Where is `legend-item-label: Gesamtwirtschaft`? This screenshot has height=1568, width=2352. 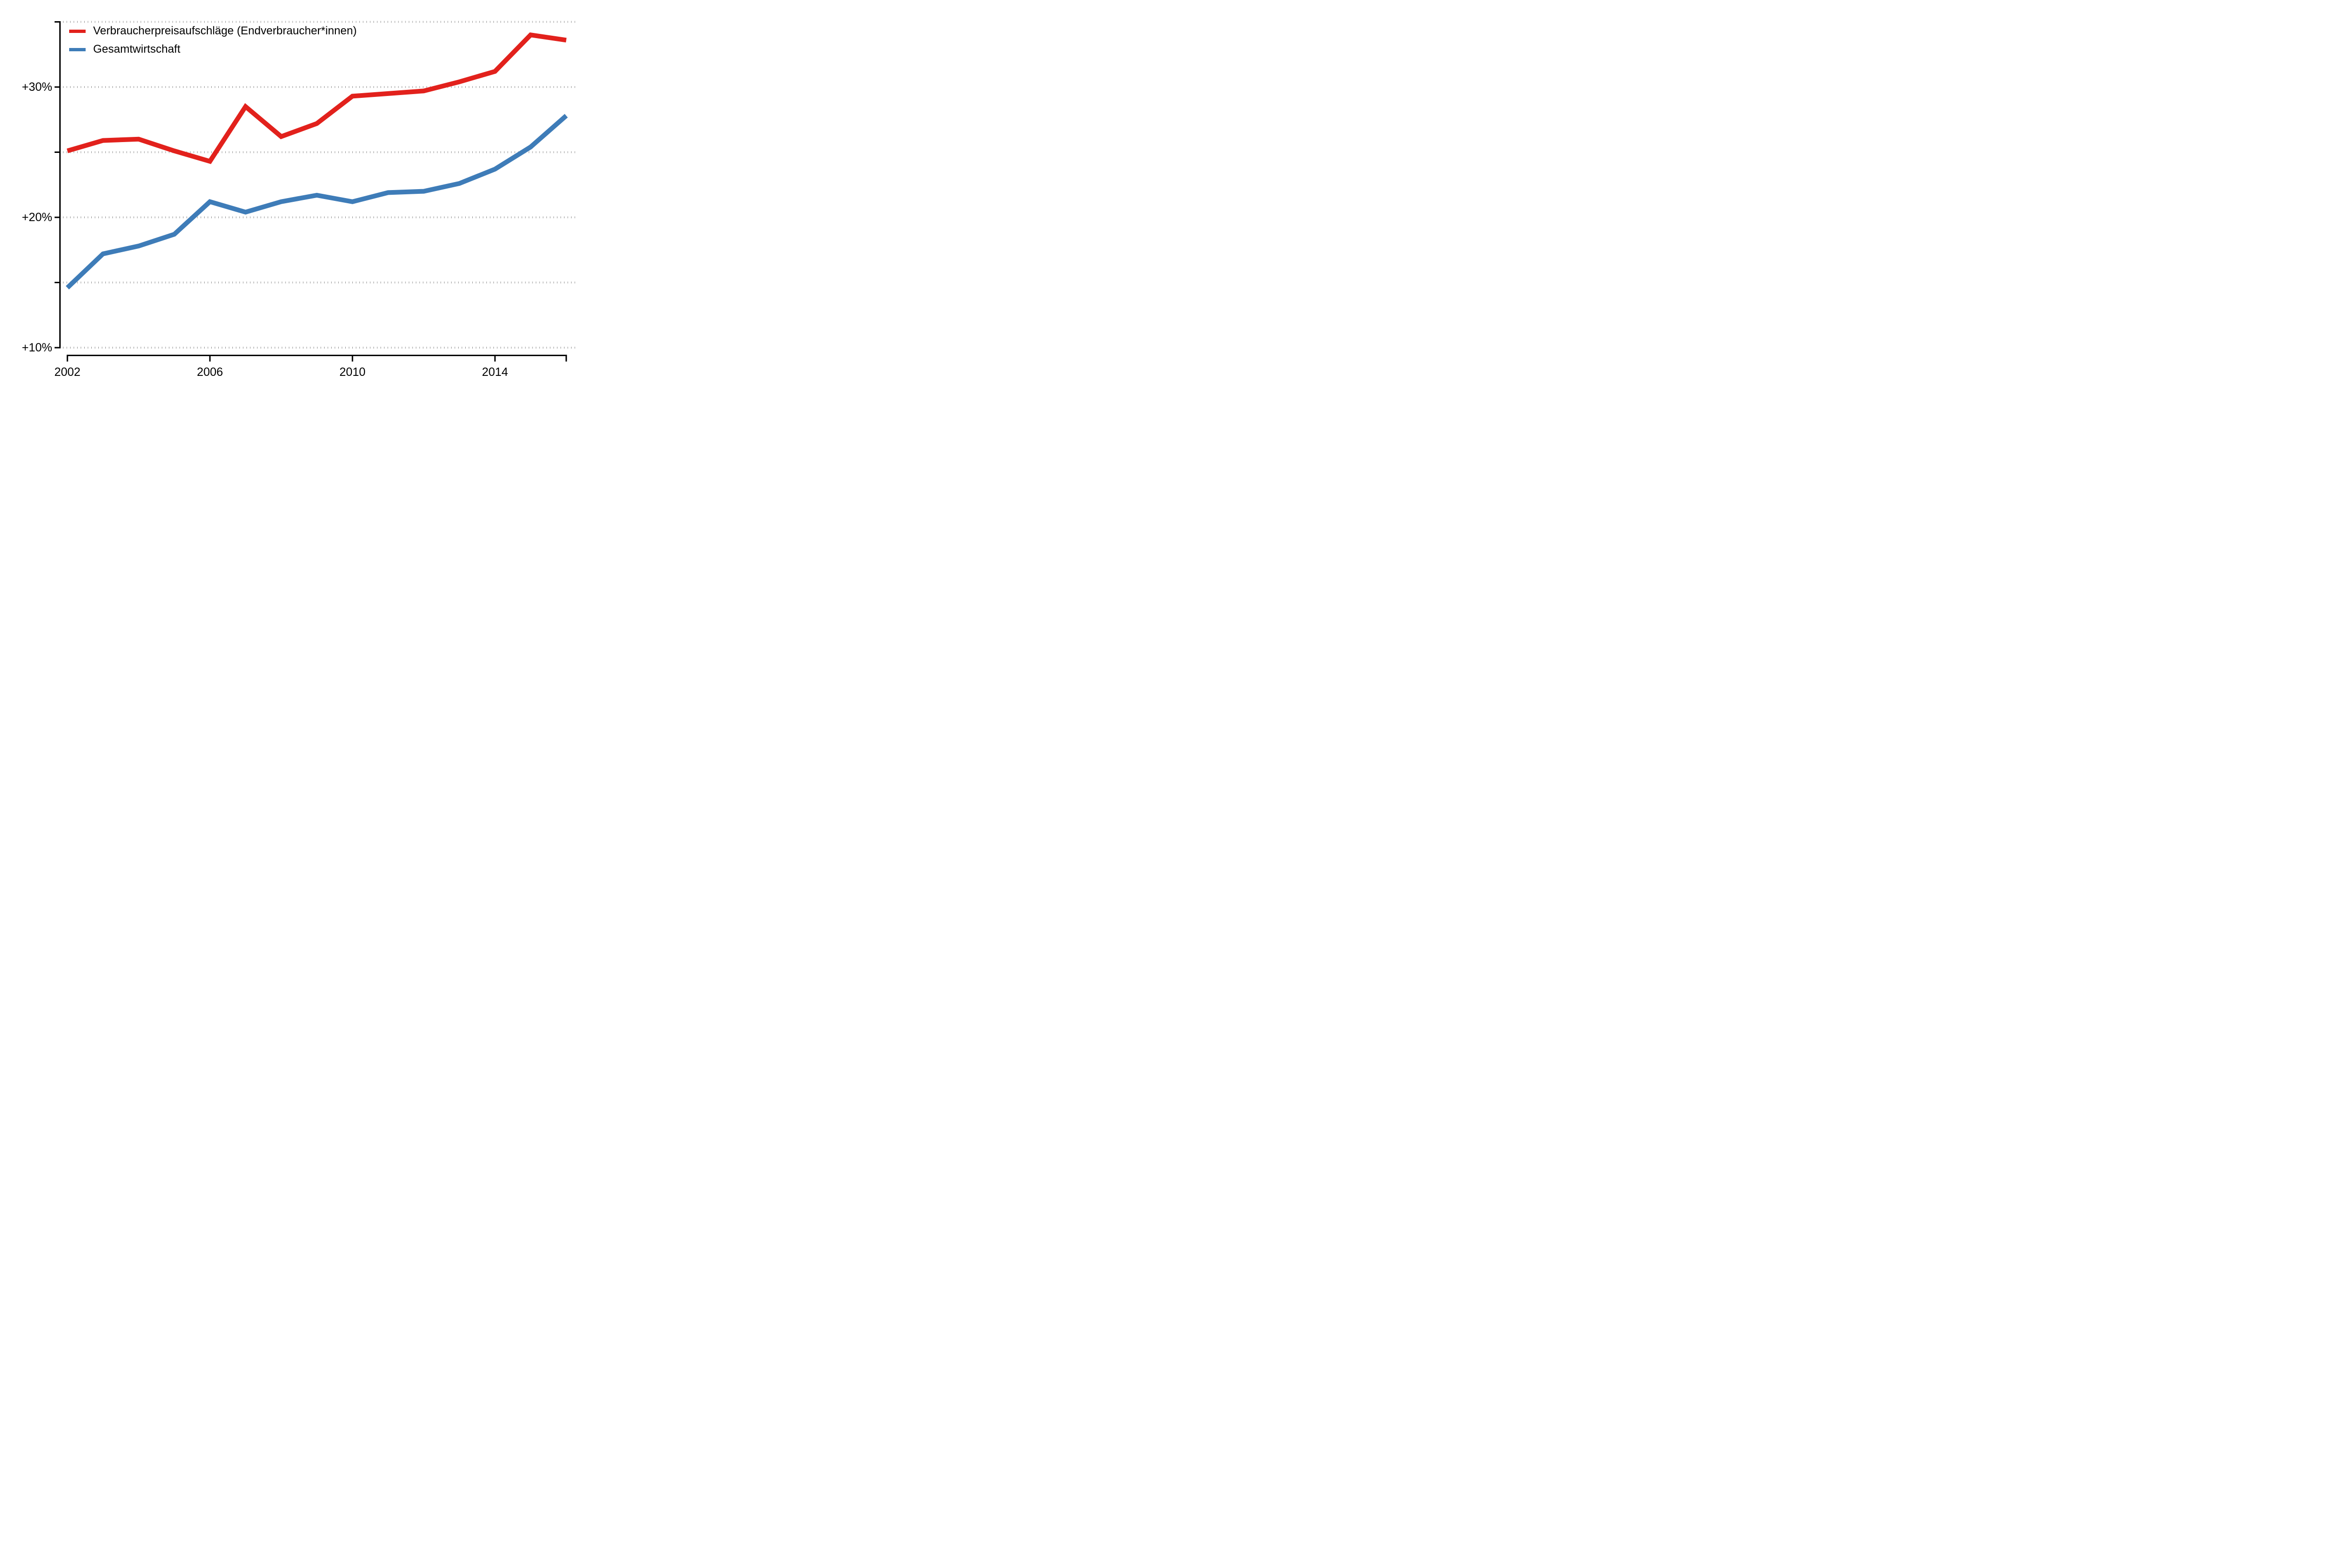
legend-item-label: Gesamtwirtschaft is located at coordinates (137, 49).